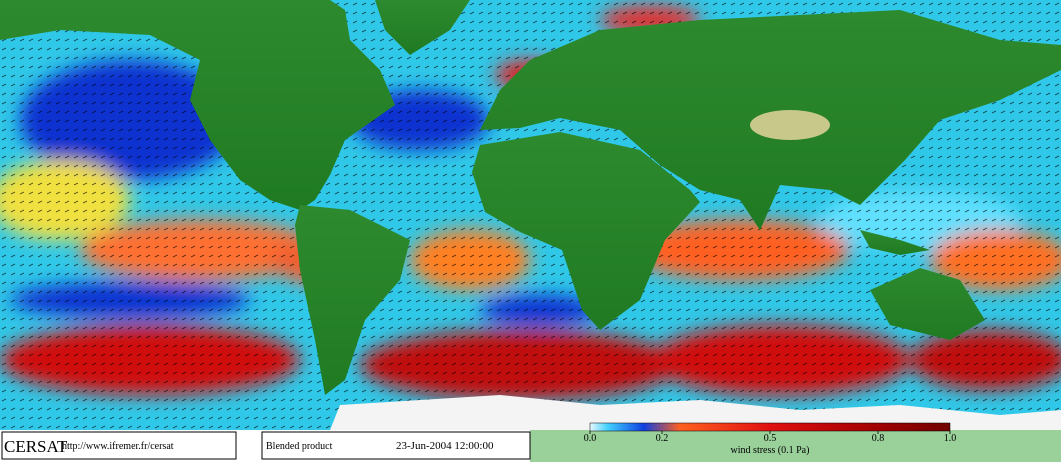 The width and height of the screenshot is (1061, 462). What do you see at coordinates (878, 438) in the screenshot?
I see `colorbar-tick-label: 0.8` at bounding box center [878, 438].